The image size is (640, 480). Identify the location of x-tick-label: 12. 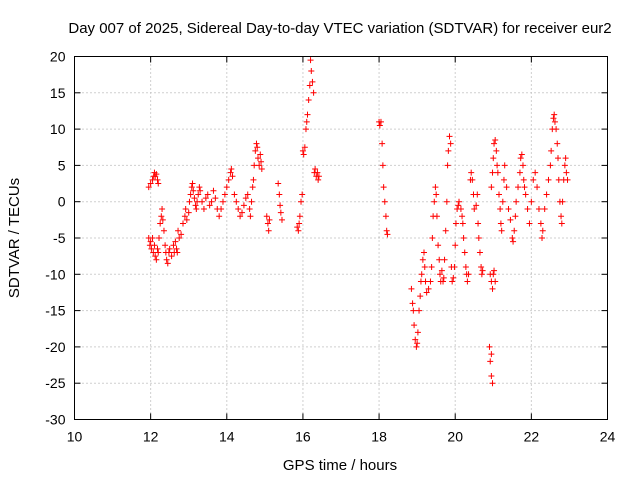
(151, 437).